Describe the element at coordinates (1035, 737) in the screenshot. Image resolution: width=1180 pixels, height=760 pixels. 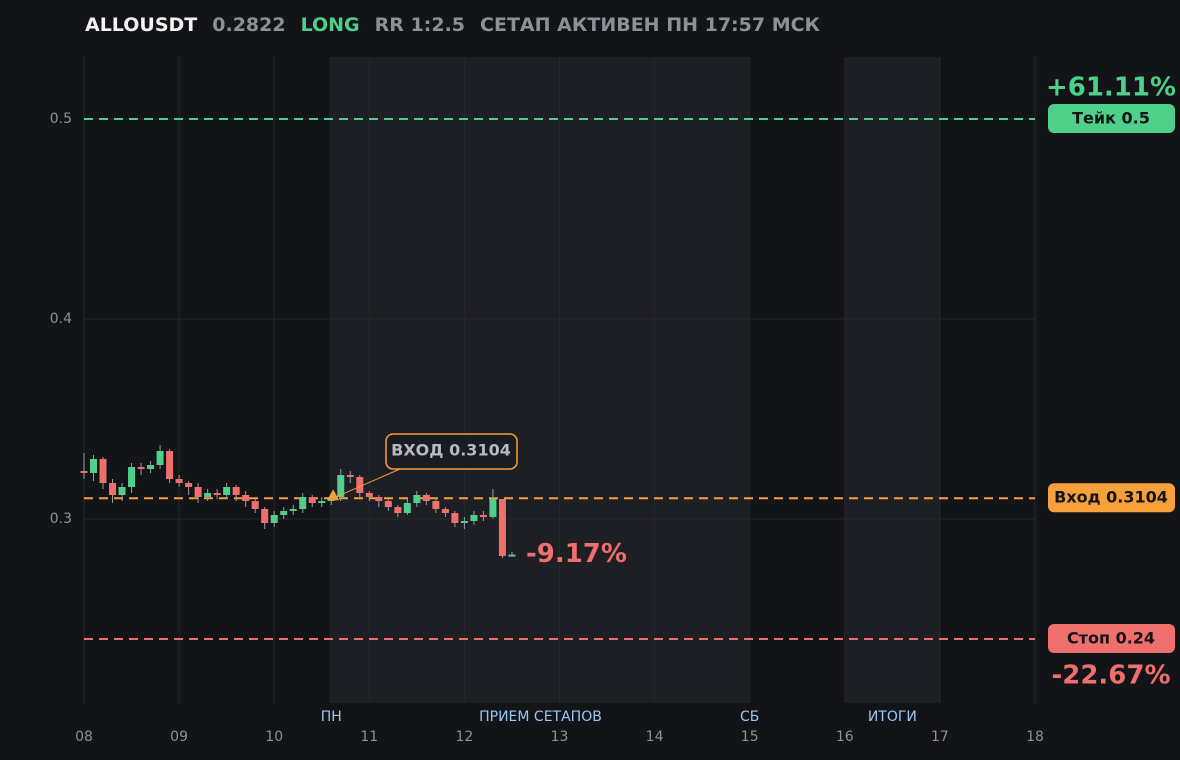
I see `x-tick-label: 18` at that location.